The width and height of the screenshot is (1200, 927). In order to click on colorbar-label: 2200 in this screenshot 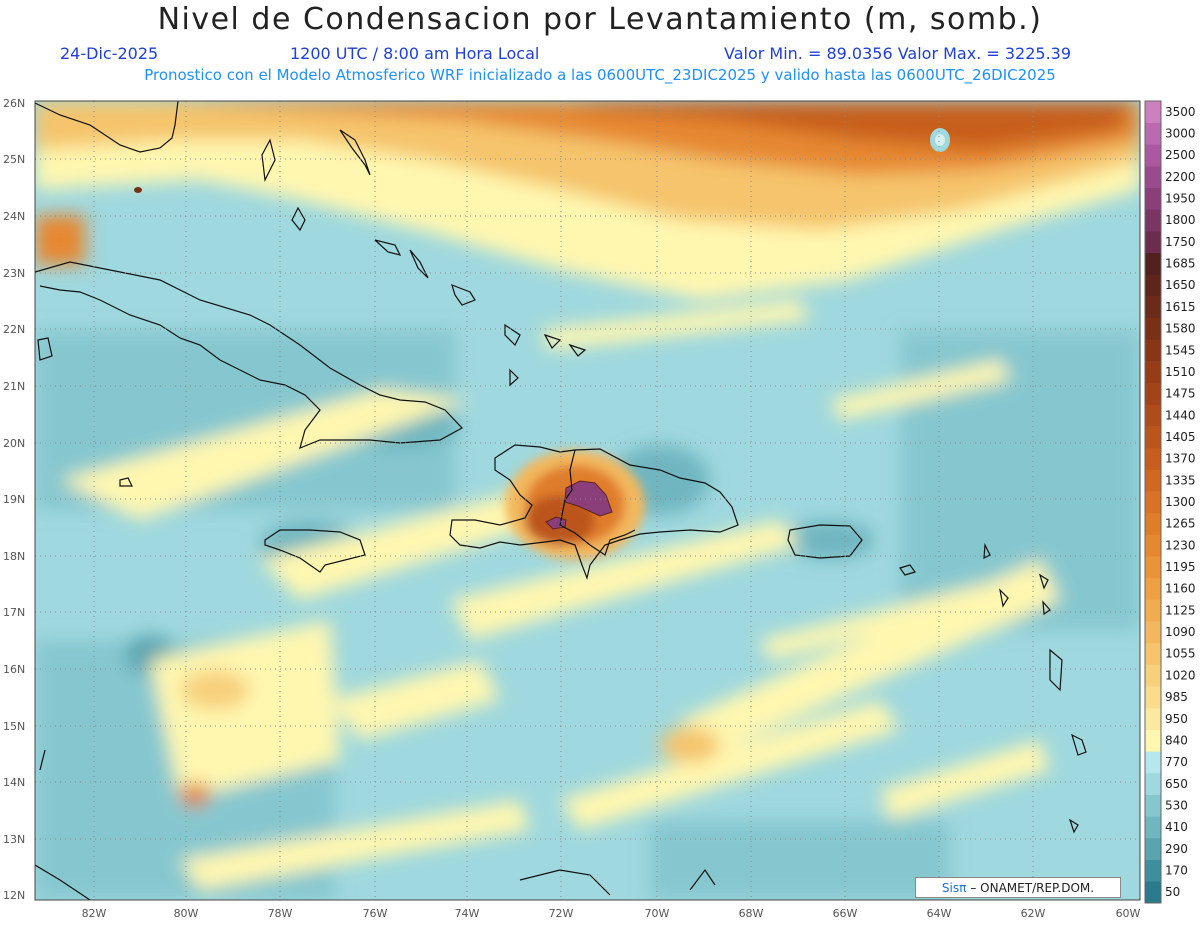, I will do `click(1180, 177)`.